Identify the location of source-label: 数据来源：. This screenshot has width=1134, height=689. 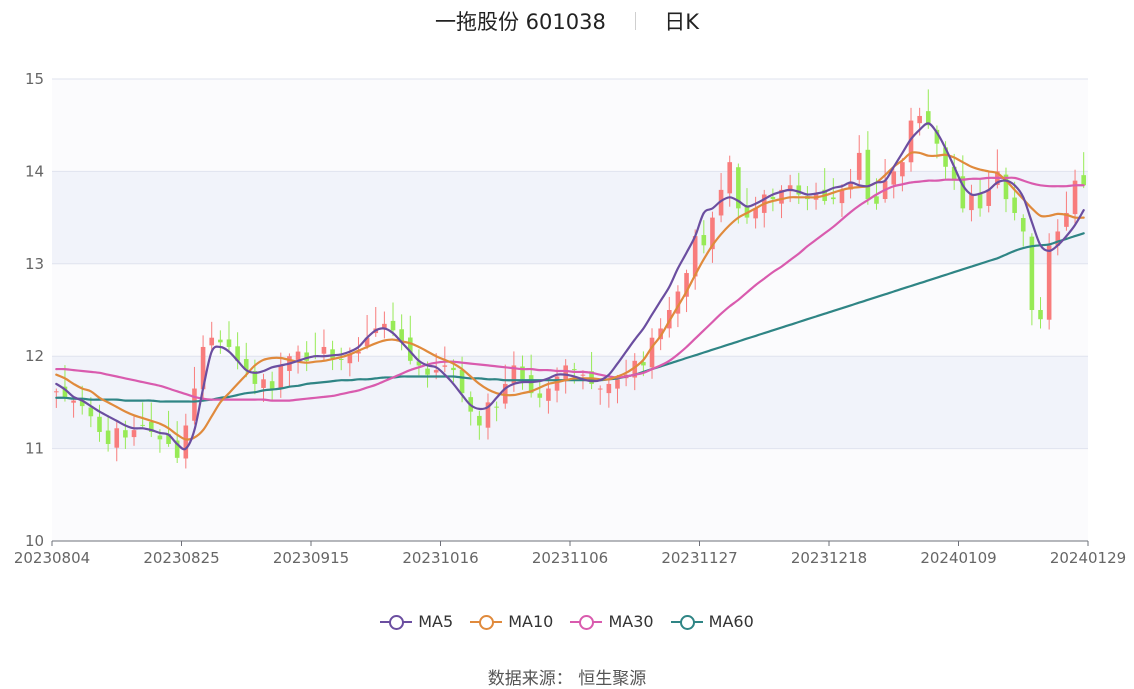
(530, 679).